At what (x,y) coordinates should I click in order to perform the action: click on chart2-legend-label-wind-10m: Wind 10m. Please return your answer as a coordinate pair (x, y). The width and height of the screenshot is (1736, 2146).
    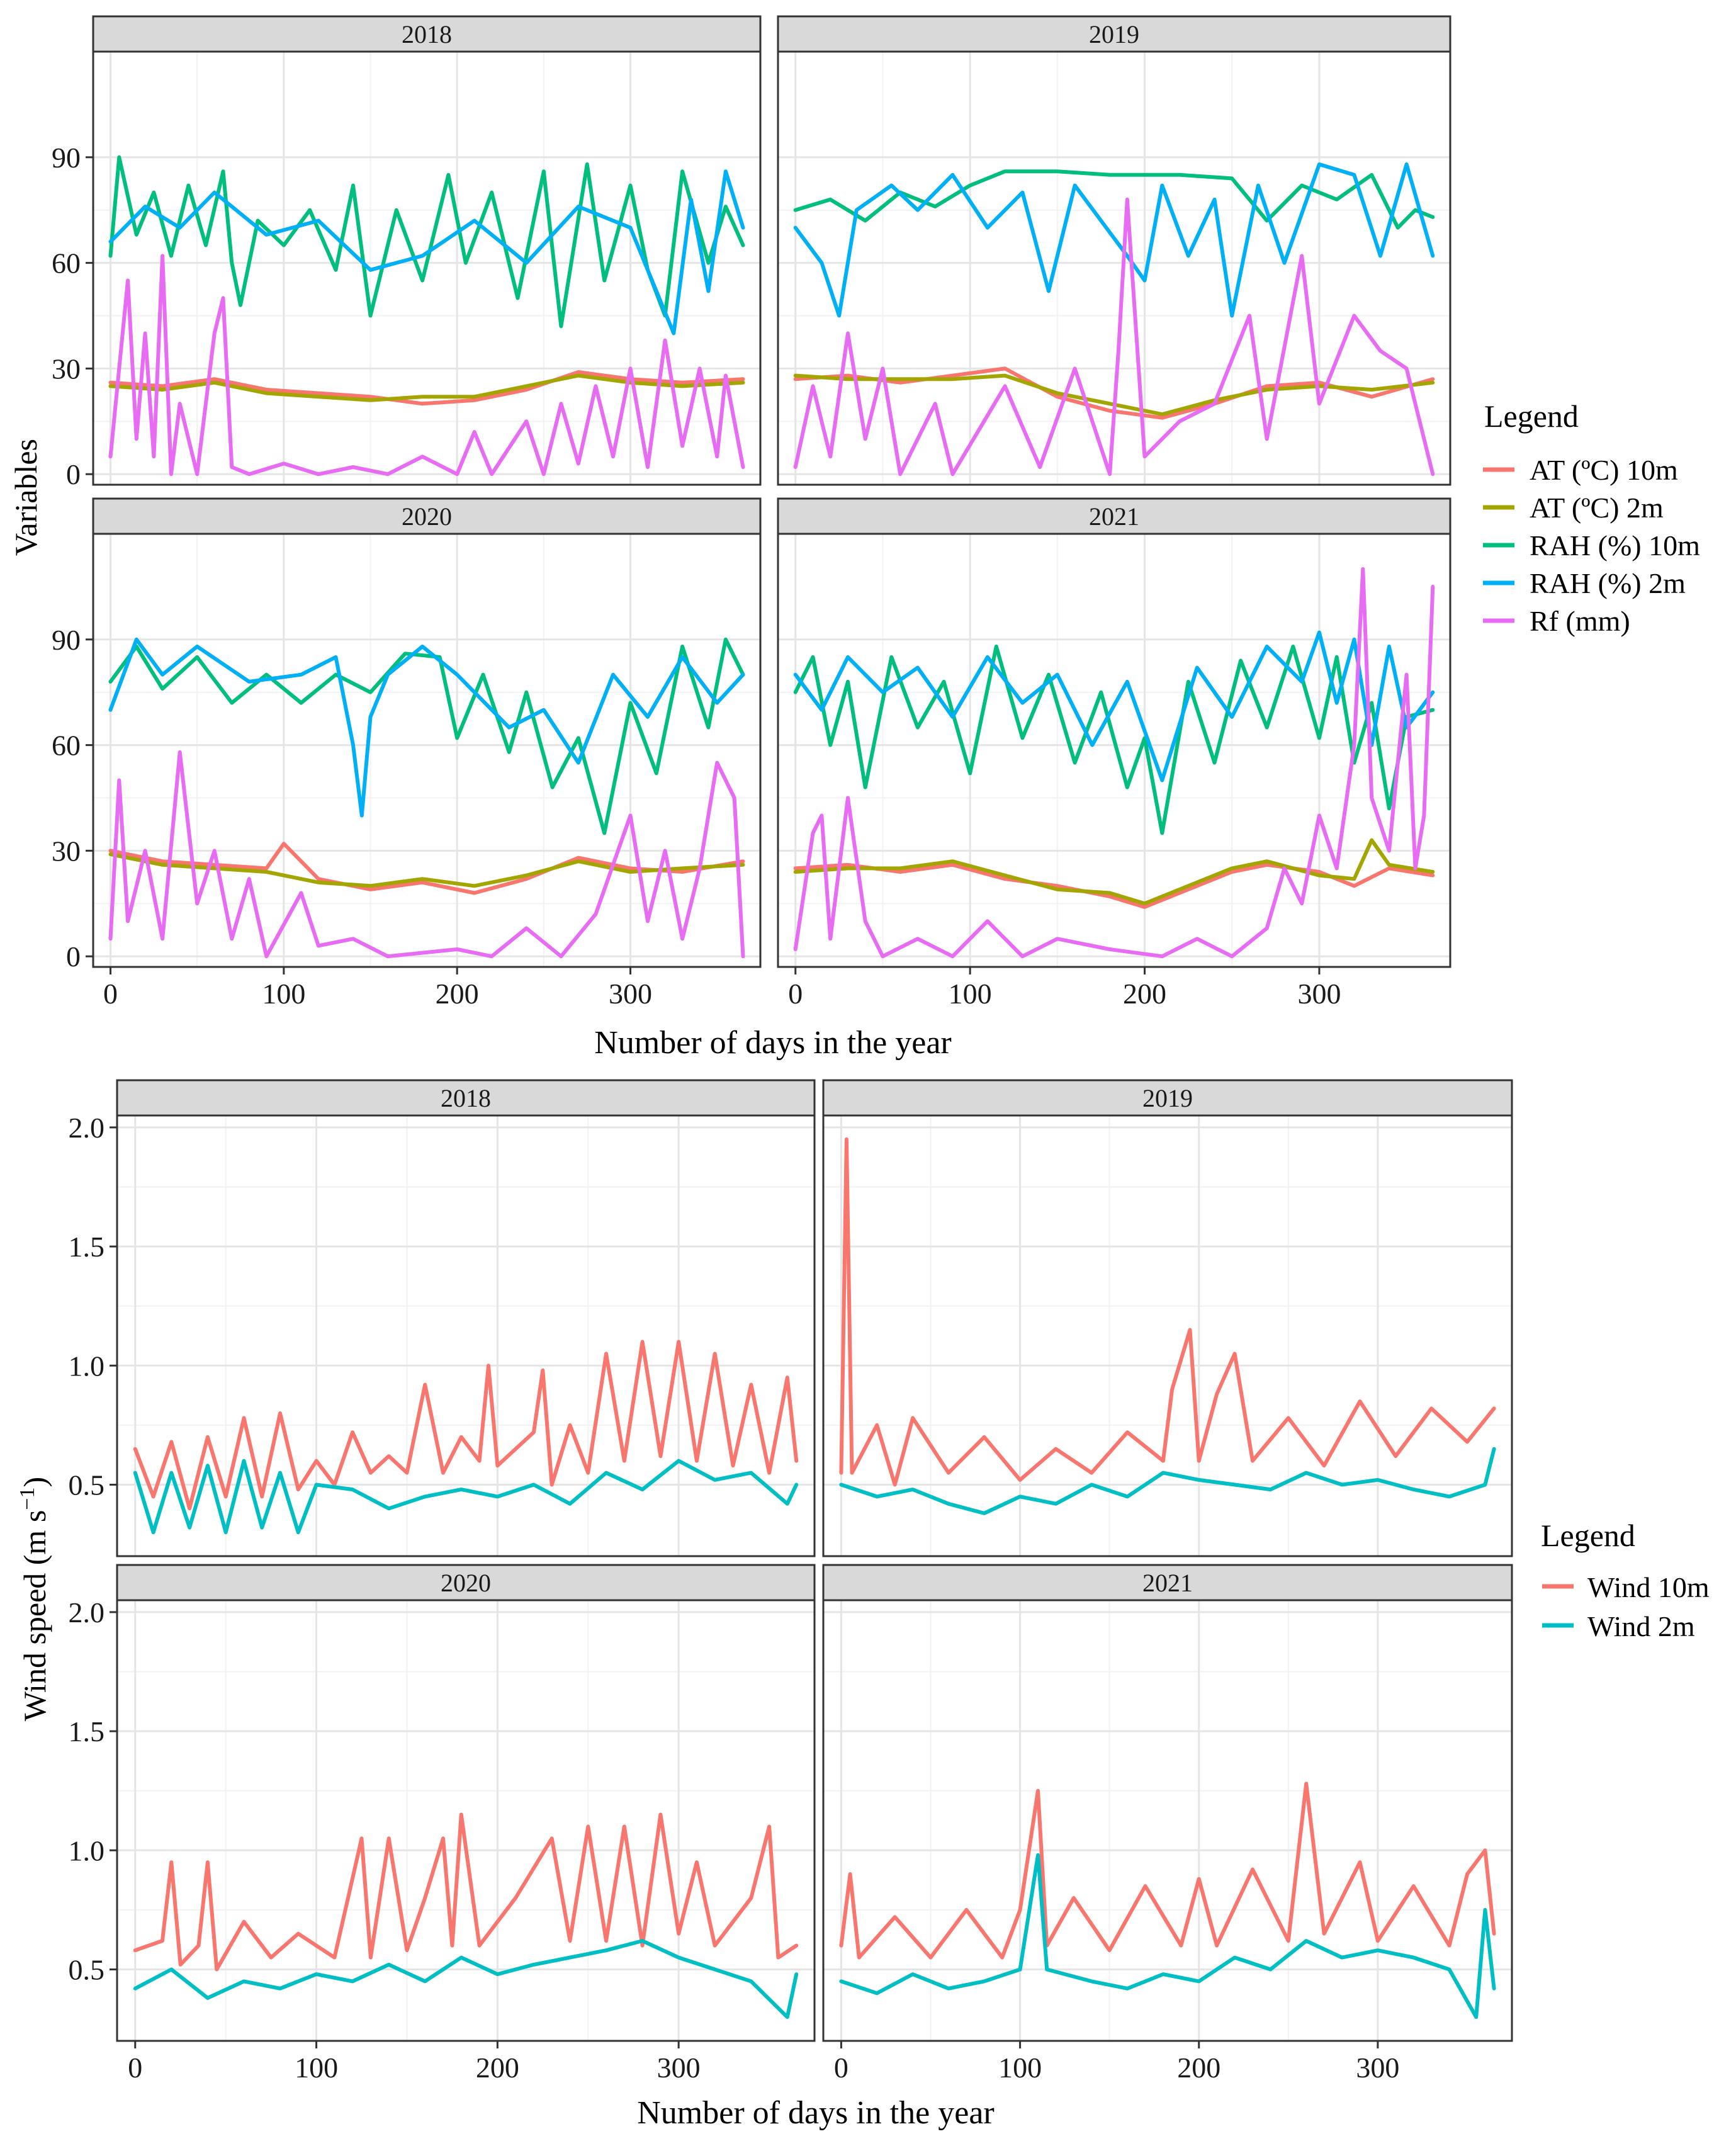
    Looking at the image, I should click on (1648, 1587).